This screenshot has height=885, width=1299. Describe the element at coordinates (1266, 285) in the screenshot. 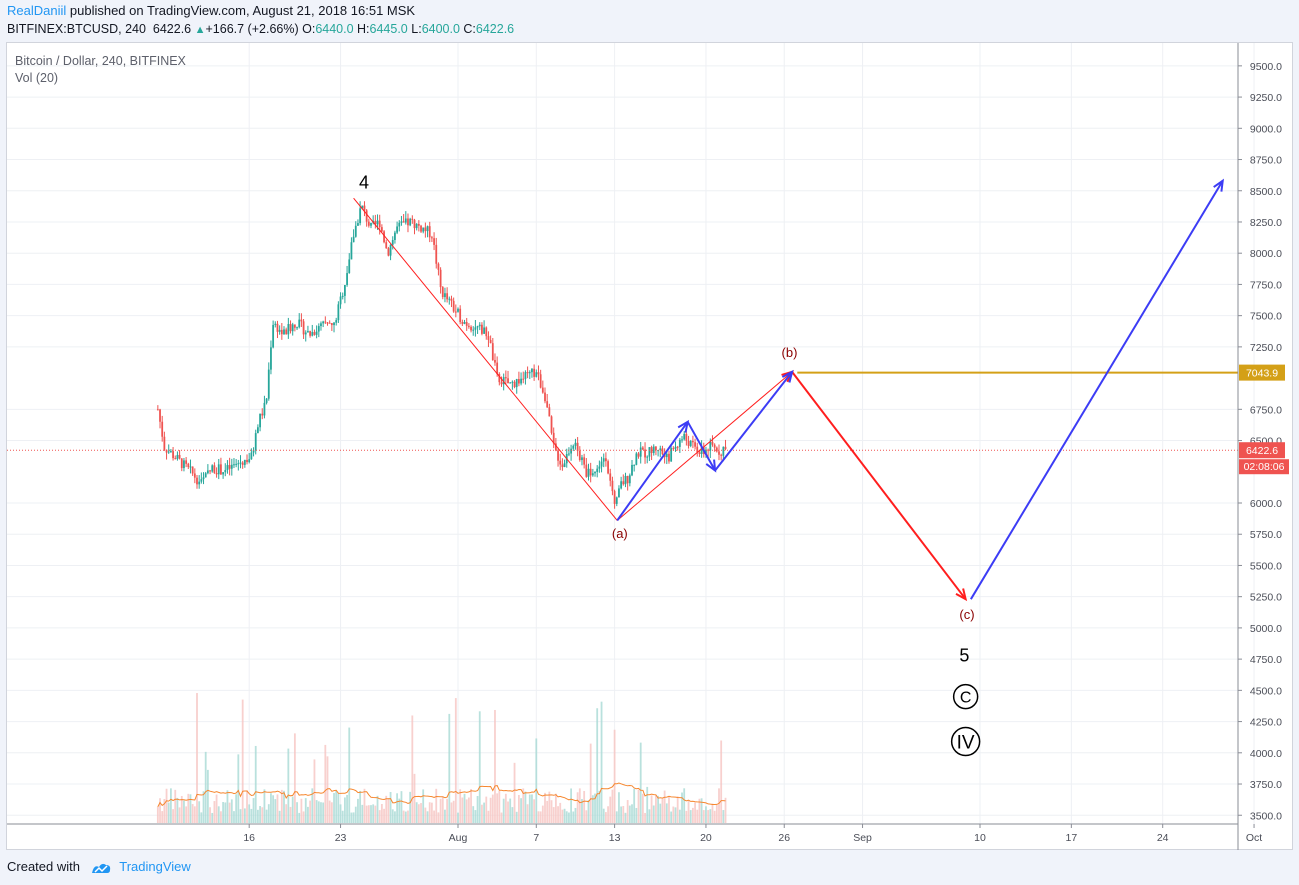

I see `y-tick-label: 7750.0` at that location.